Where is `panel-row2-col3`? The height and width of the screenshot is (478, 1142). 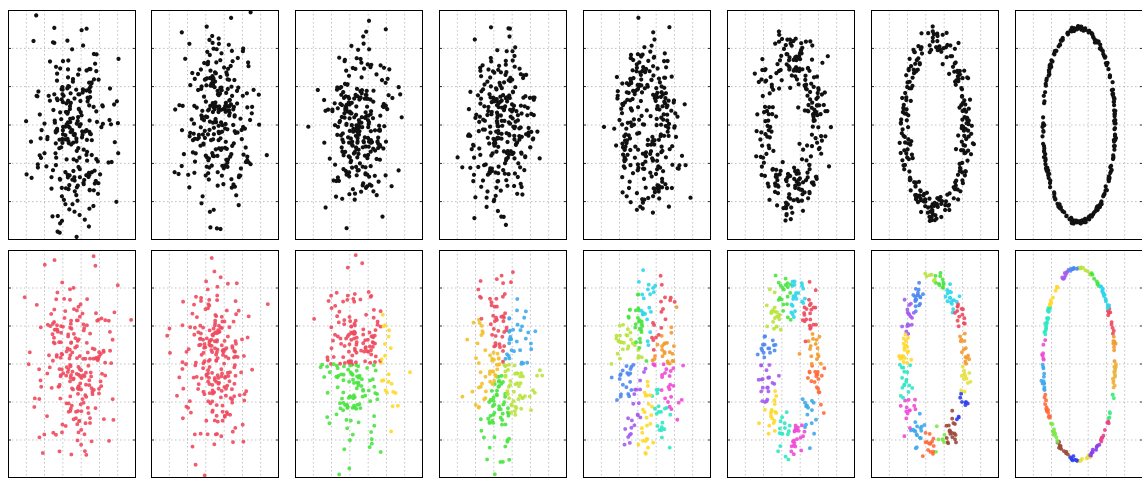 panel-row2-col3 is located at coordinates (359, 364).